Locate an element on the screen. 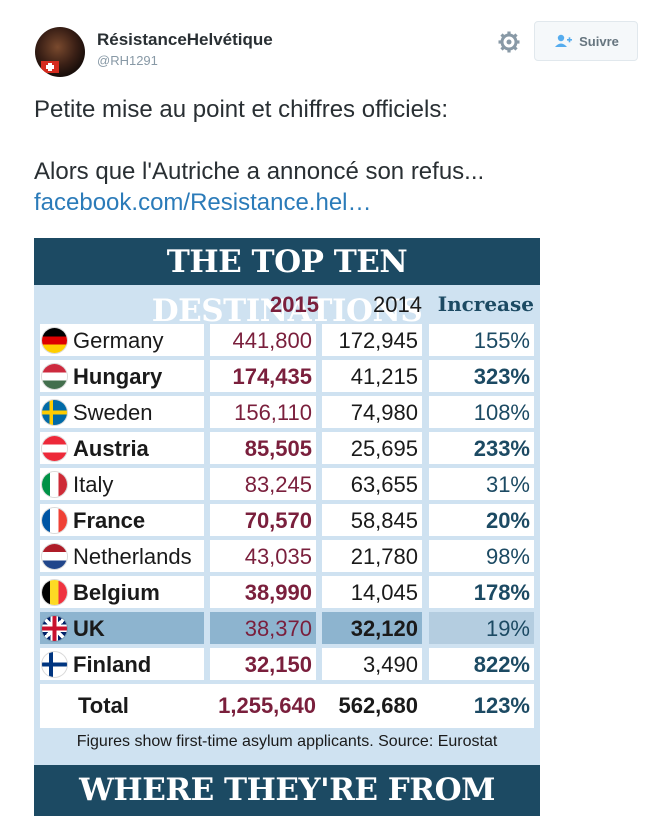 Image resolution: width=650 pixels, height=816 pixels. table-row: Austria 85,505 25,695 233% is located at coordinates (287, 448).